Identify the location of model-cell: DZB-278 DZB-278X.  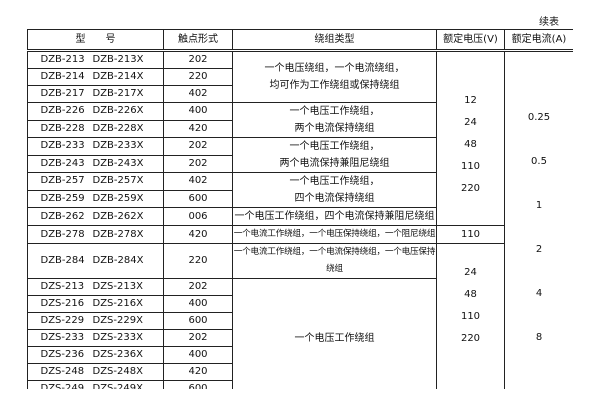
(95, 234).